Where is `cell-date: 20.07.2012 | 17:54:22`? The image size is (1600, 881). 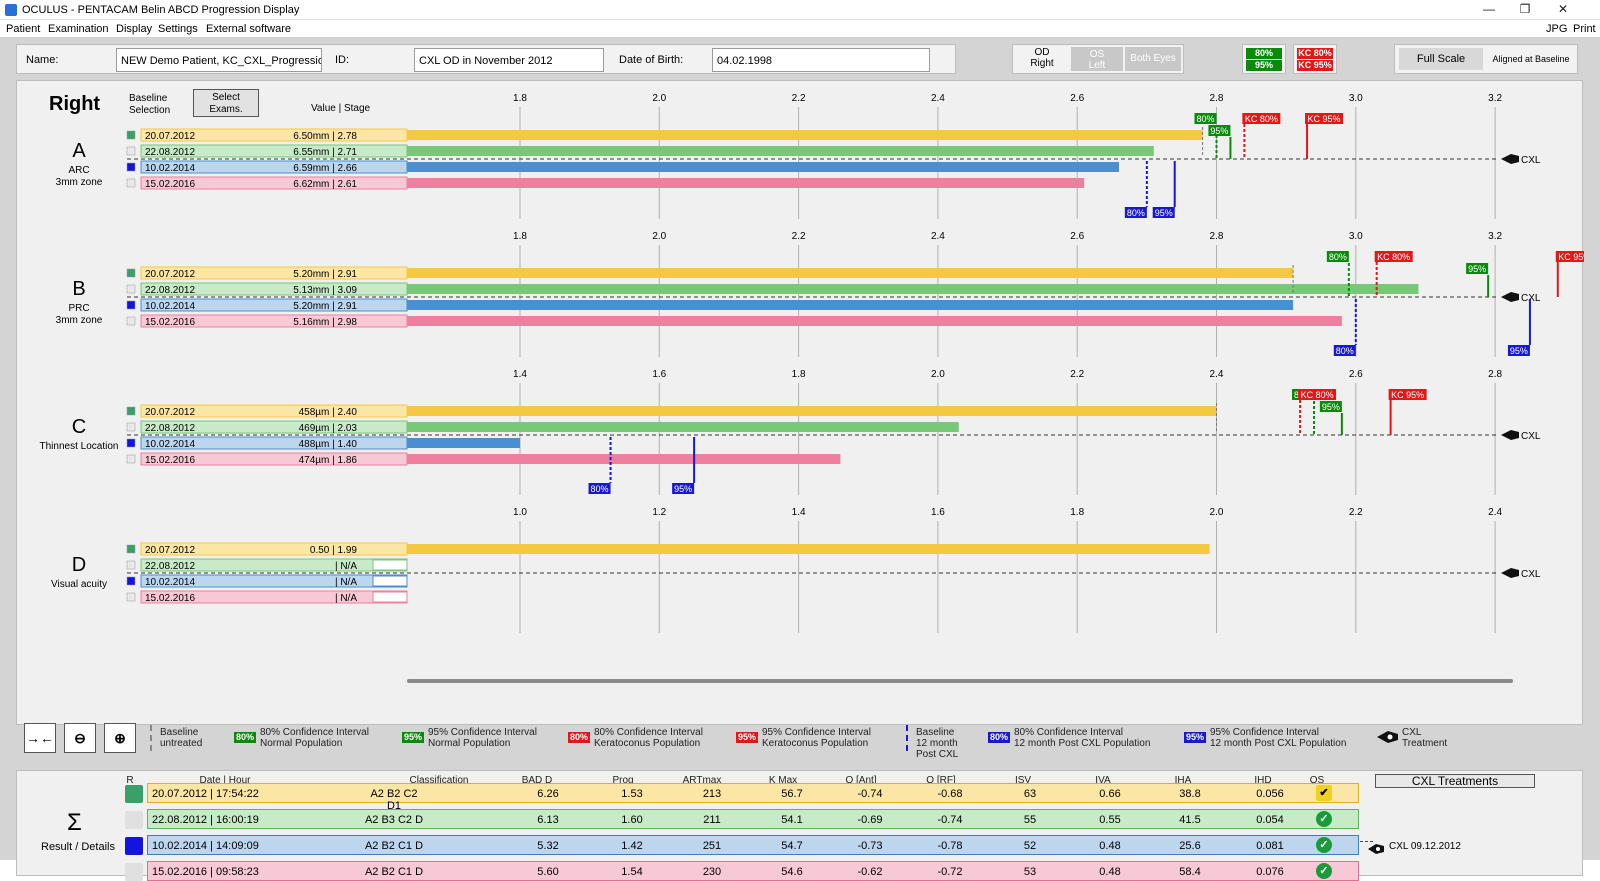
cell-date: 20.07.2012 | 17:54:22 is located at coordinates (205, 794).